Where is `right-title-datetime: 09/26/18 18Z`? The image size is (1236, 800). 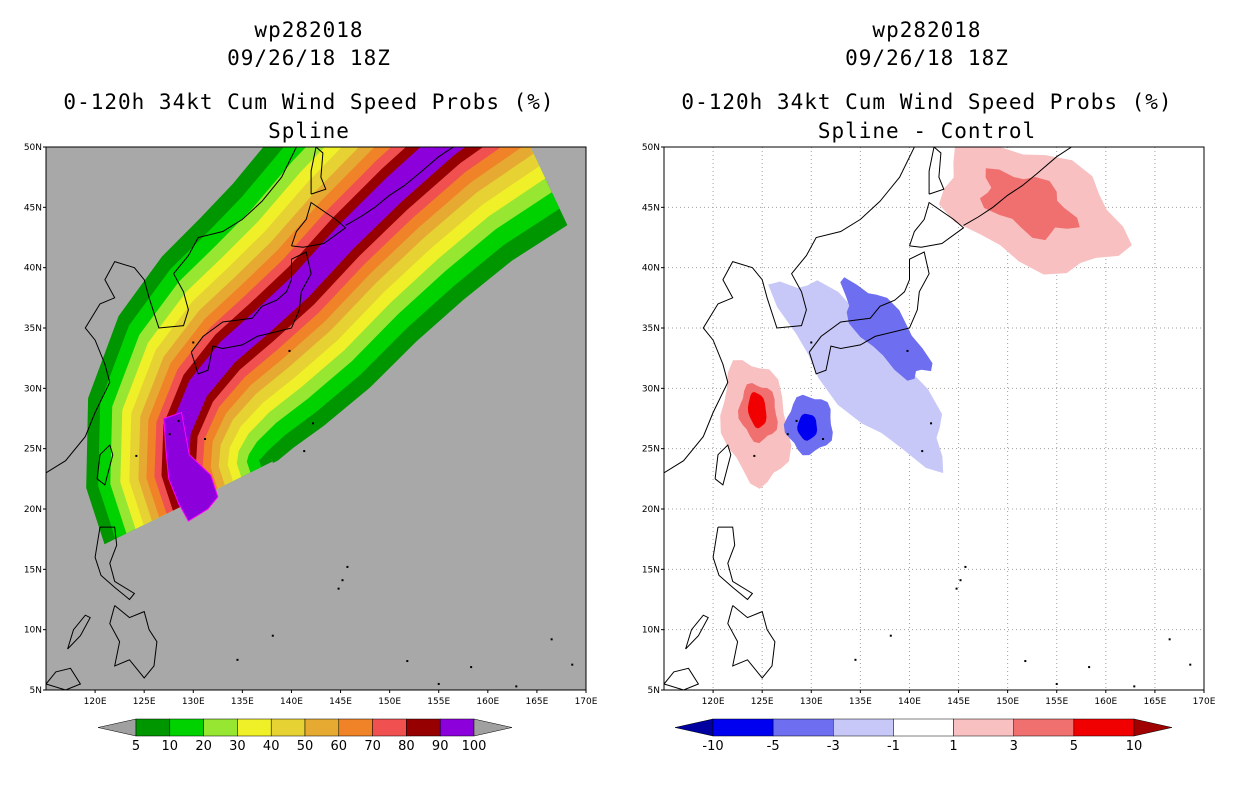
right-title-datetime: 09/26/18 18Z is located at coordinates (927, 58).